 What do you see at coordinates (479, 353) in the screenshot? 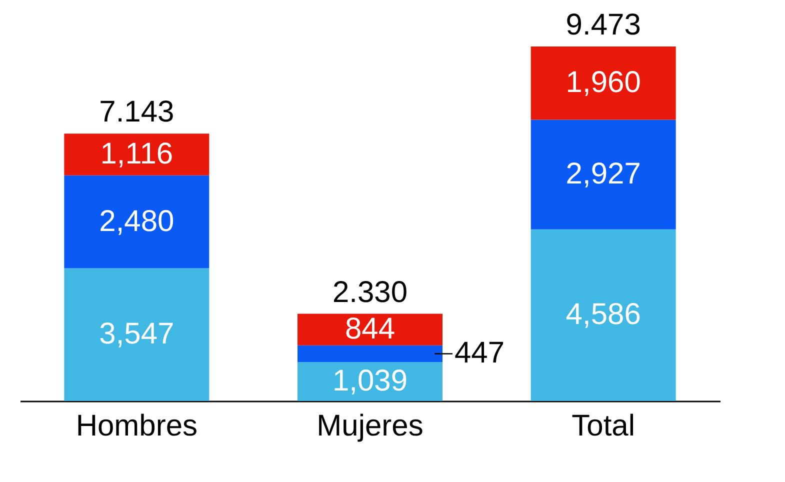
I see `data-label: 447` at bounding box center [479, 353].